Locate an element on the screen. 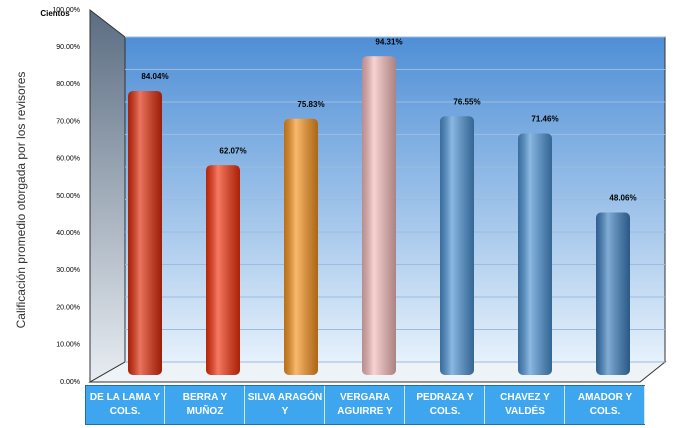  x-tick-label: AMADOR Y COLS. is located at coordinates (605, 405).